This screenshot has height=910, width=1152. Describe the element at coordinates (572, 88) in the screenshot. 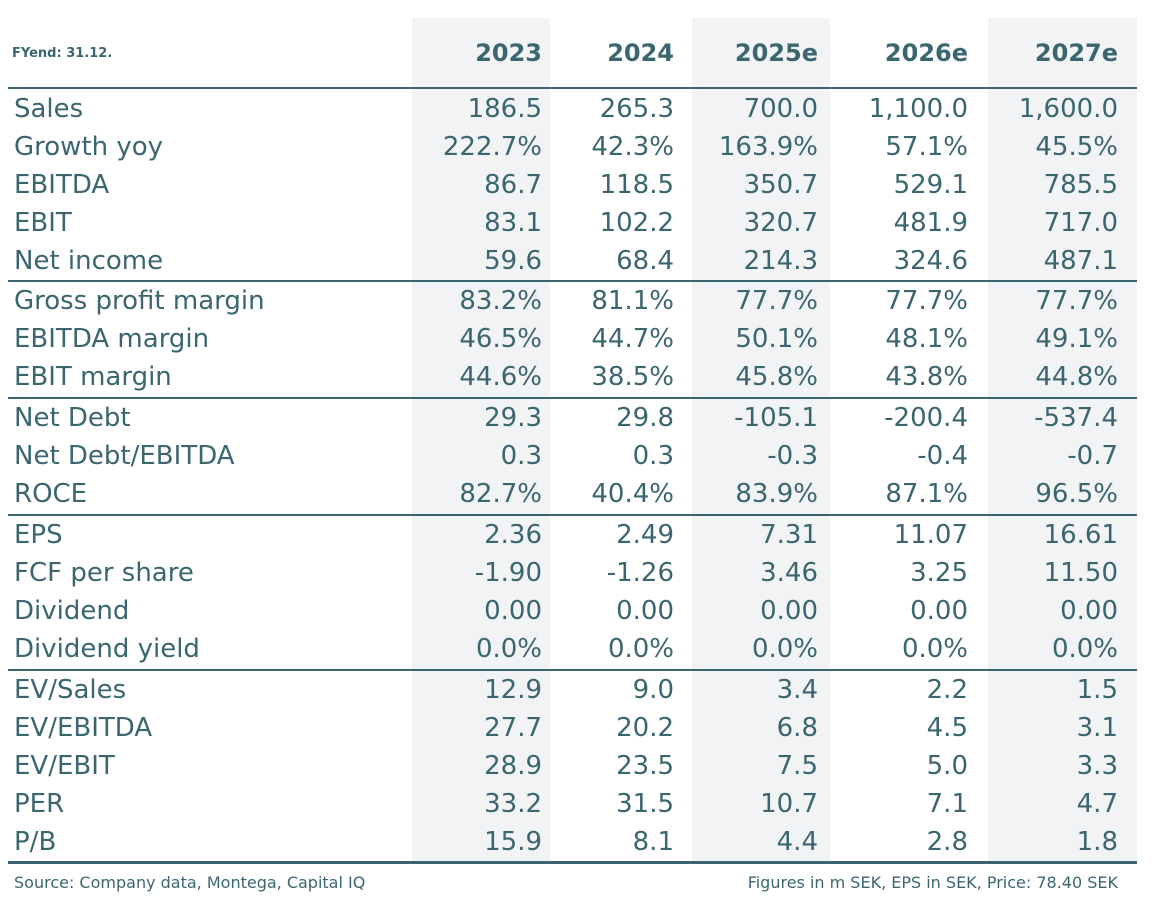

I see `header-rule` at that location.